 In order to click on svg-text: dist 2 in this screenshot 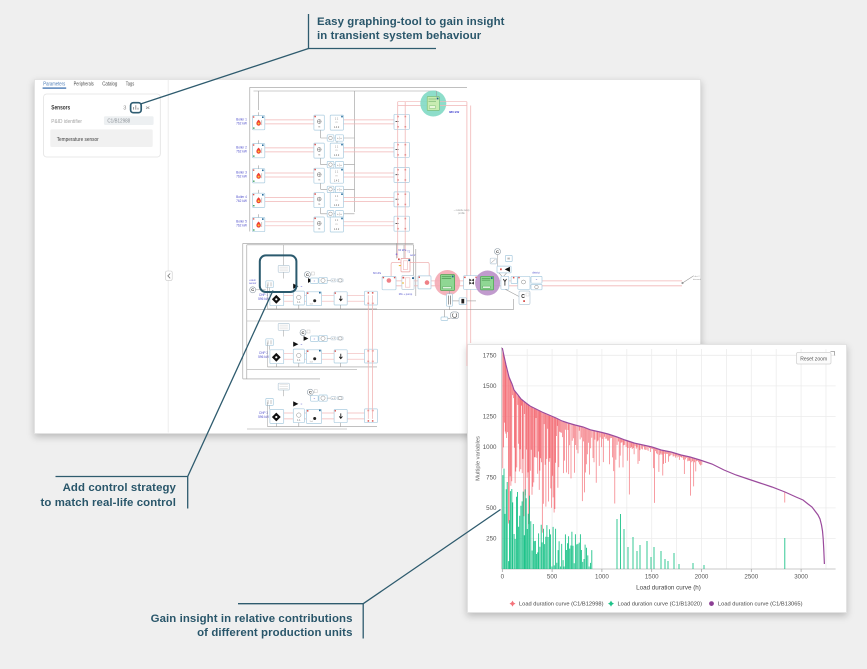, I will do `click(697, 276)`.